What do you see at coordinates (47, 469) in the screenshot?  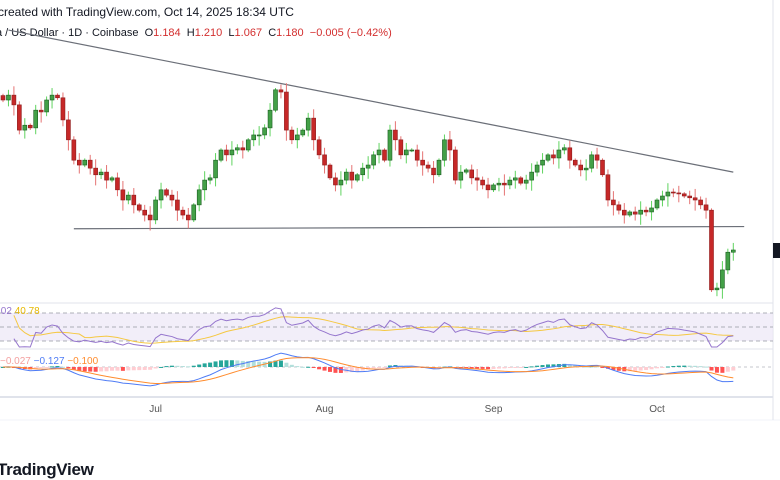 I see `tradingview-logo: TradingView` at bounding box center [47, 469].